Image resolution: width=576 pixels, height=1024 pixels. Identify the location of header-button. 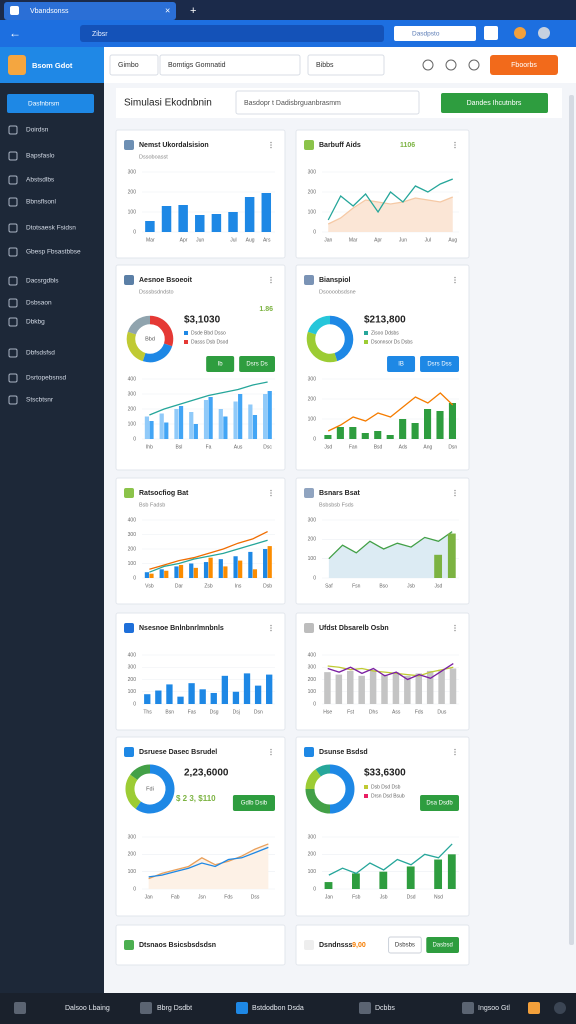
(524, 65).